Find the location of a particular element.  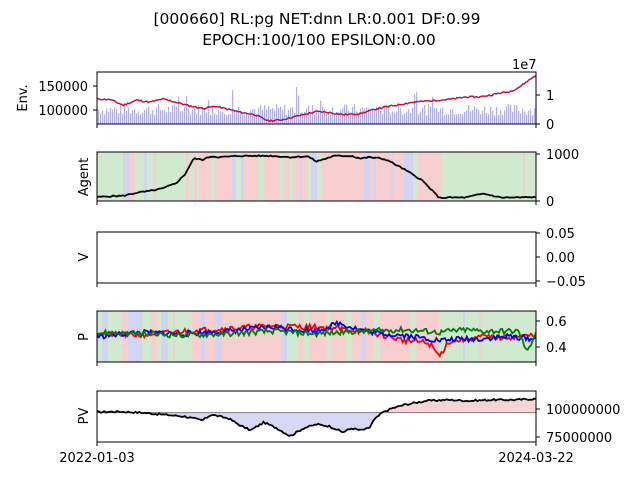

figure-title-line2: EPOCH:100/100 EPSILON:0.00 is located at coordinates (319, 40).